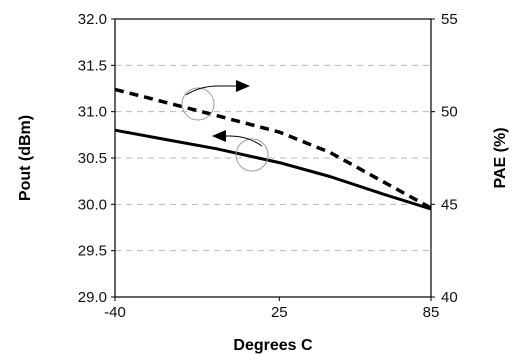 This screenshot has height=354, width=518. Describe the element at coordinates (431, 312) in the screenshot. I see `x-tick-label: 85` at that location.